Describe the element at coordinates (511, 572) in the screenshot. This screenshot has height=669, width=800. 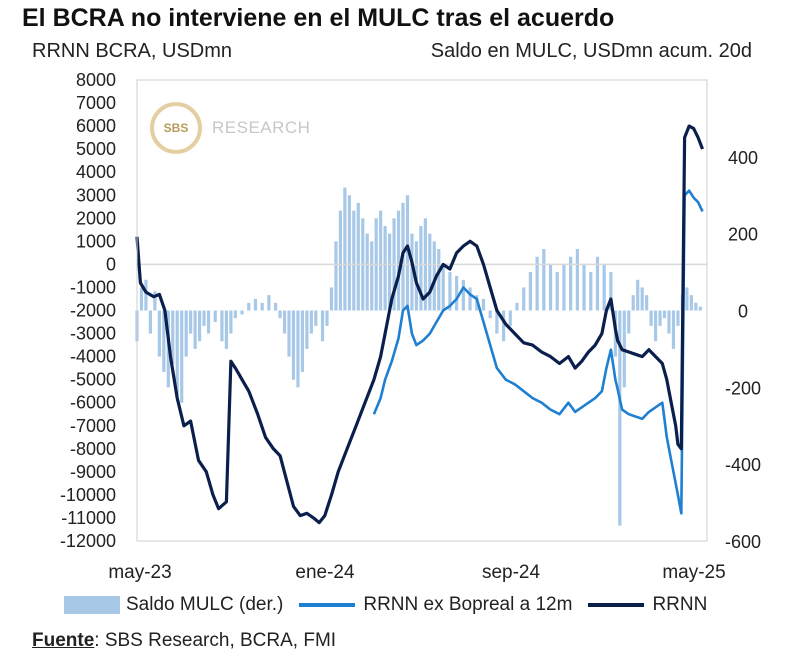
I see `x-tick-label: sep-24` at that location.